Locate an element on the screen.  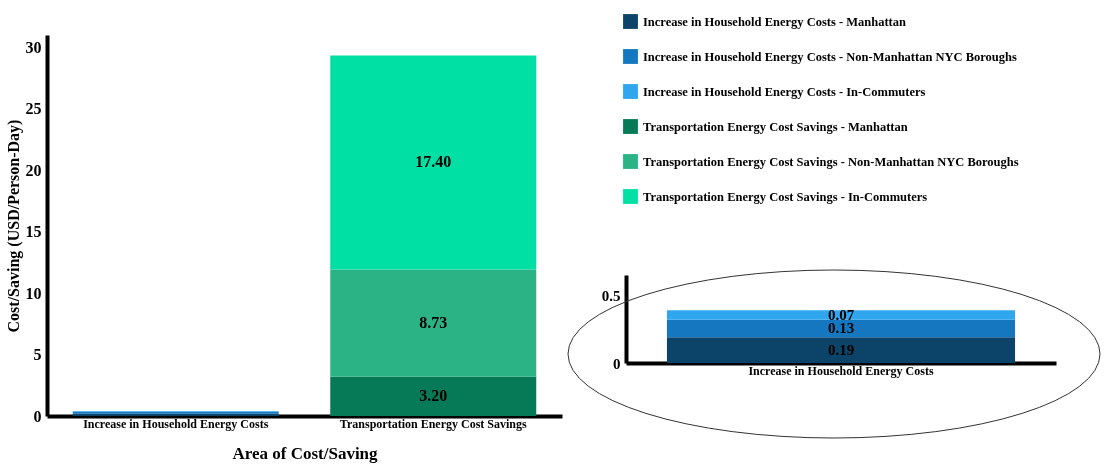
y-tick-label: 30 is located at coordinates (33, 47).